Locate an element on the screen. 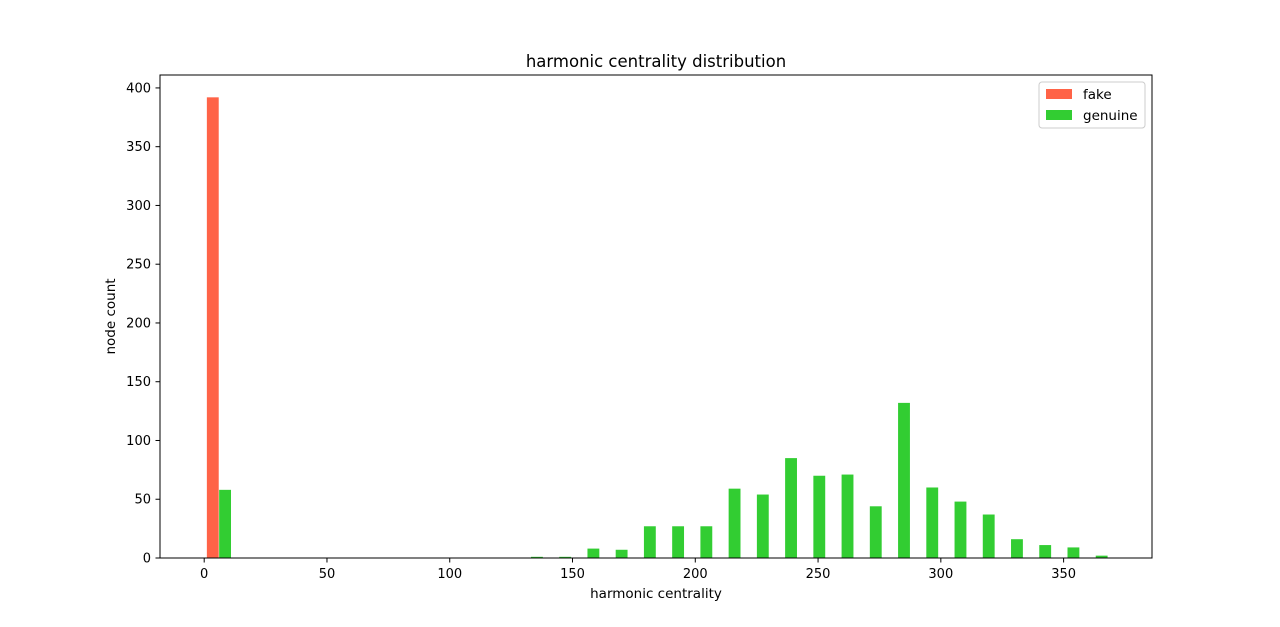 This screenshot has height=627, width=1280. legend: fake genuine is located at coordinates (1092, 105).